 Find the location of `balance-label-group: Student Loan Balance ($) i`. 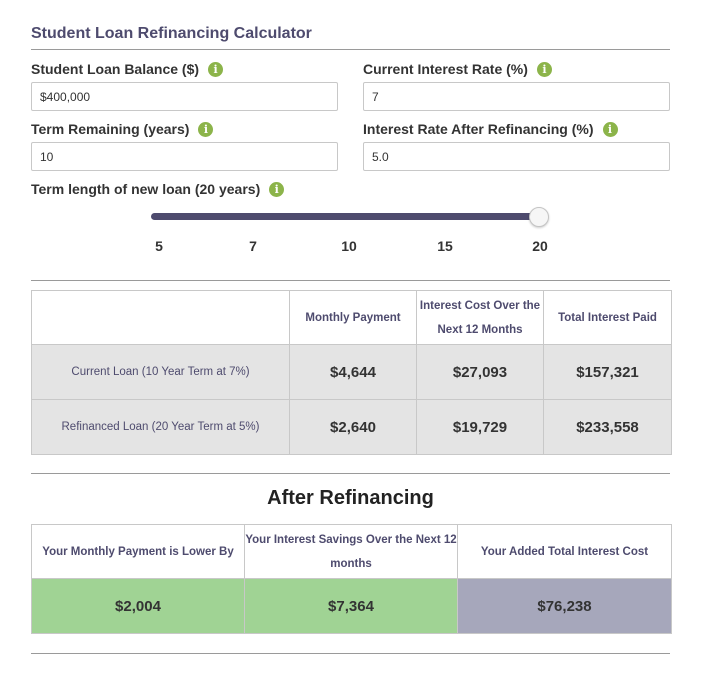

balance-label-group: Student Loan Balance ($) i is located at coordinates (127, 69).